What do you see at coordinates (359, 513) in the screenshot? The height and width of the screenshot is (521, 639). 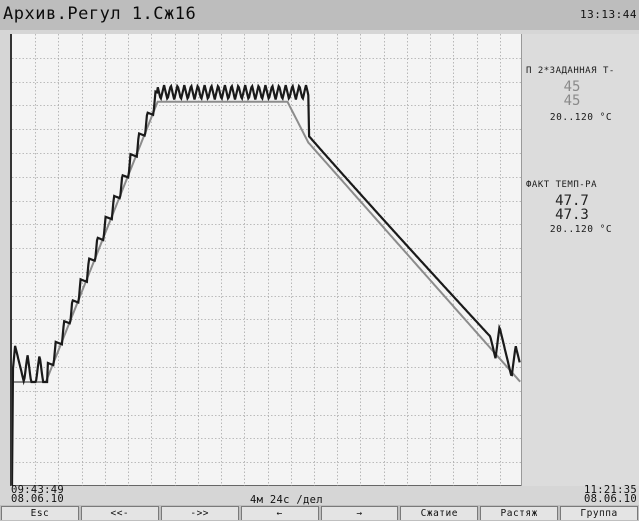 I see `step-forward-button: →` at bounding box center [359, 513].